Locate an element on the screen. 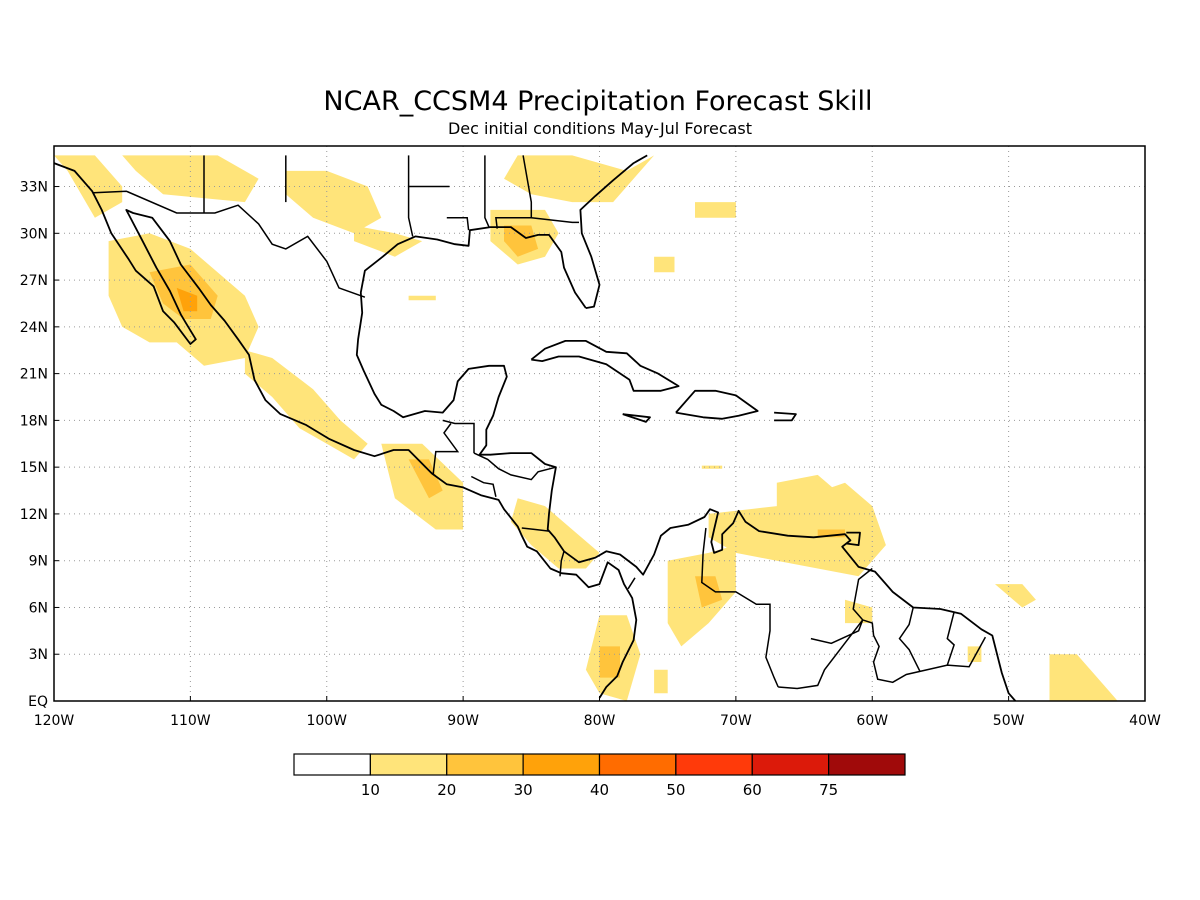  lon-tick-label: 80W is located at coordinates (600, 721).